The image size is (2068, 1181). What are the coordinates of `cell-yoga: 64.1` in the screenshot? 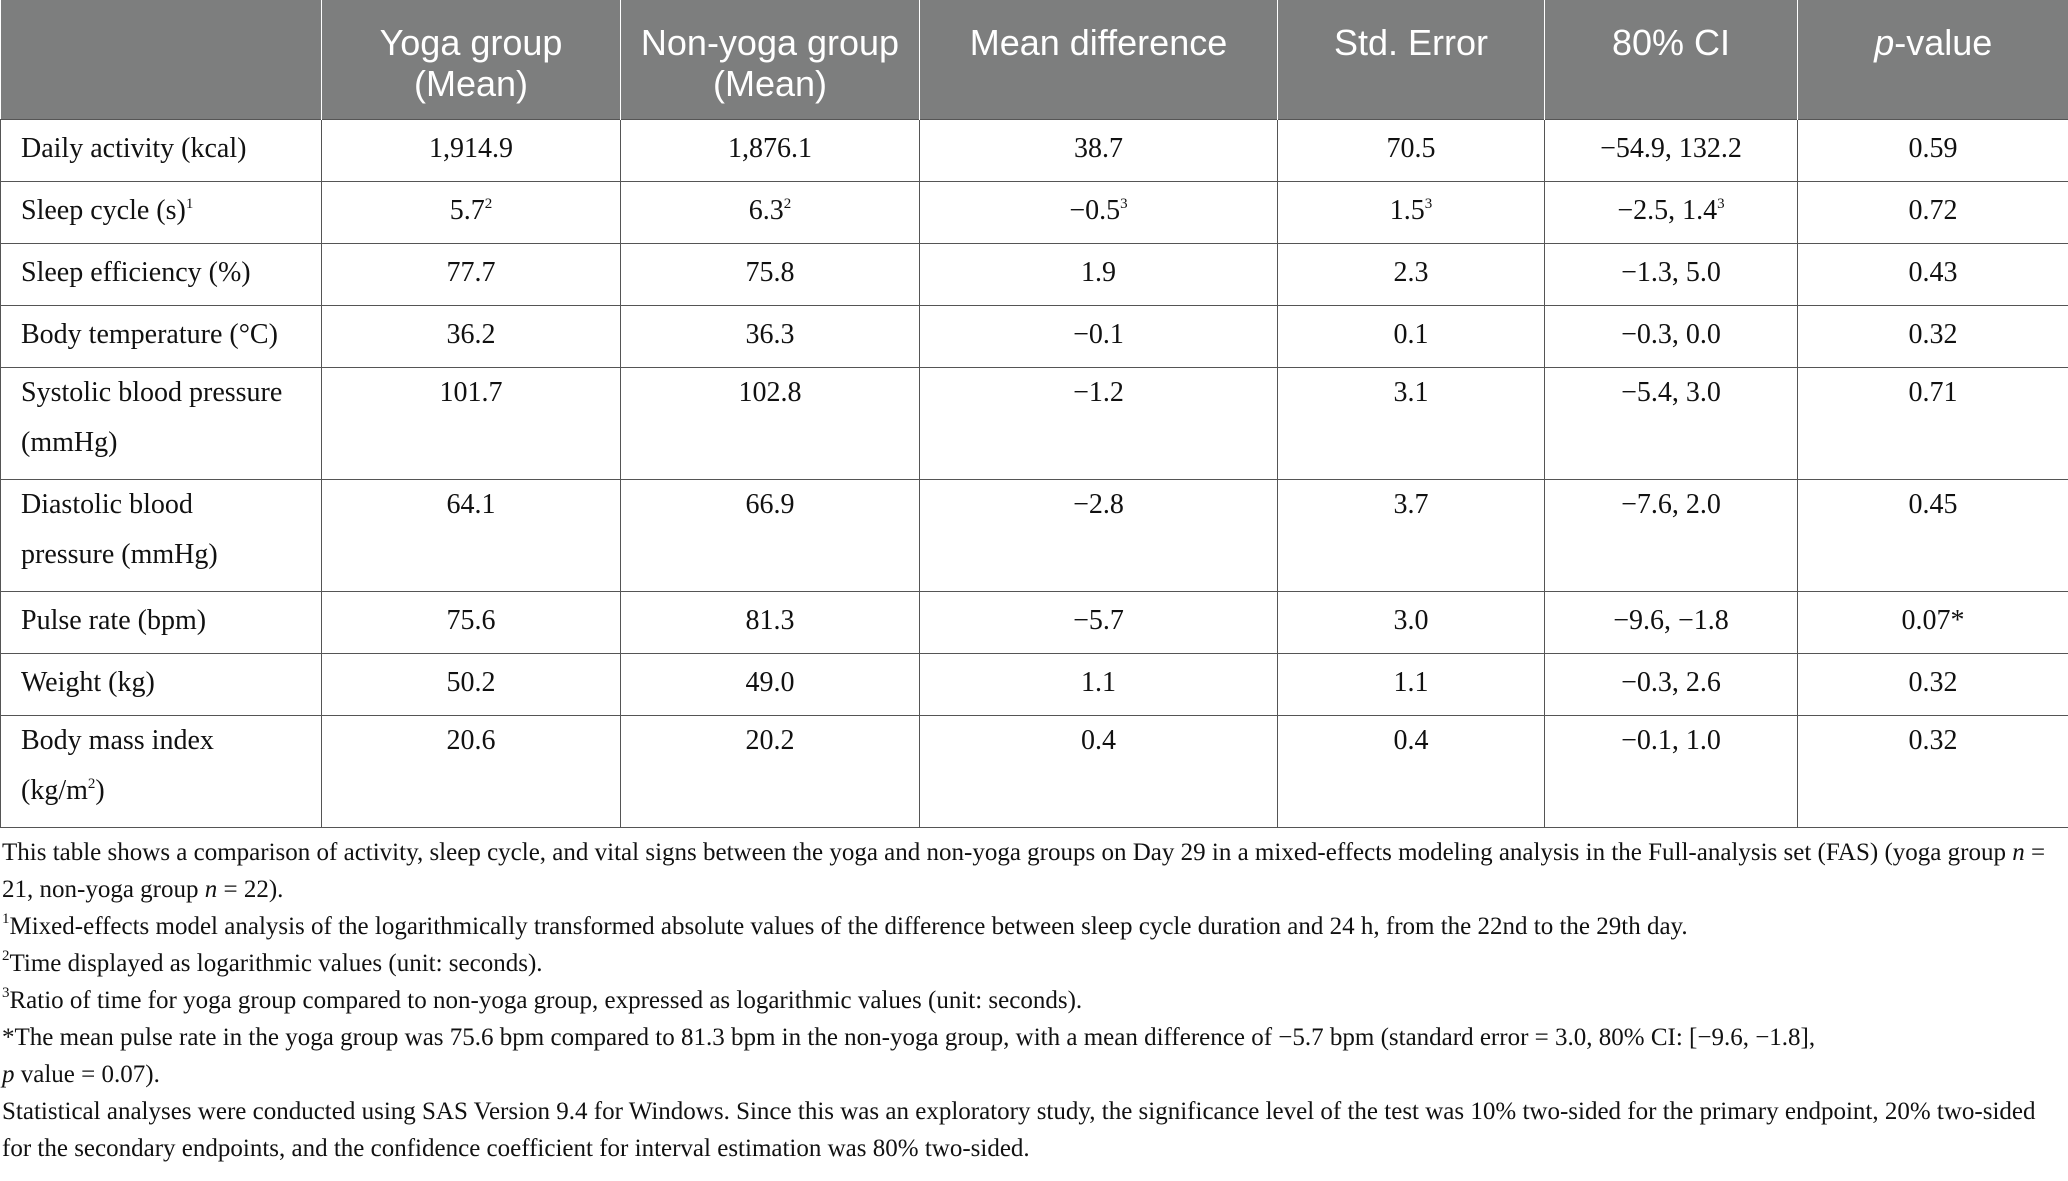 It's located at (471, 535).